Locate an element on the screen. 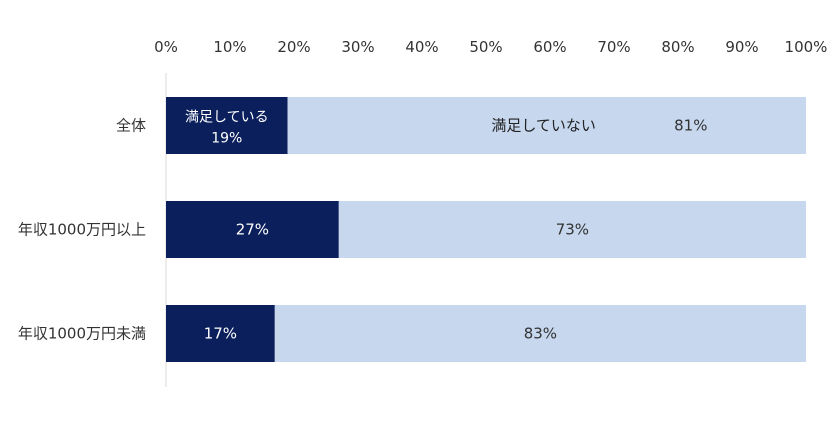 The width and height of the screenshot is (840, 439). x-tick-label: 100% is located at coordinates (806, 47).